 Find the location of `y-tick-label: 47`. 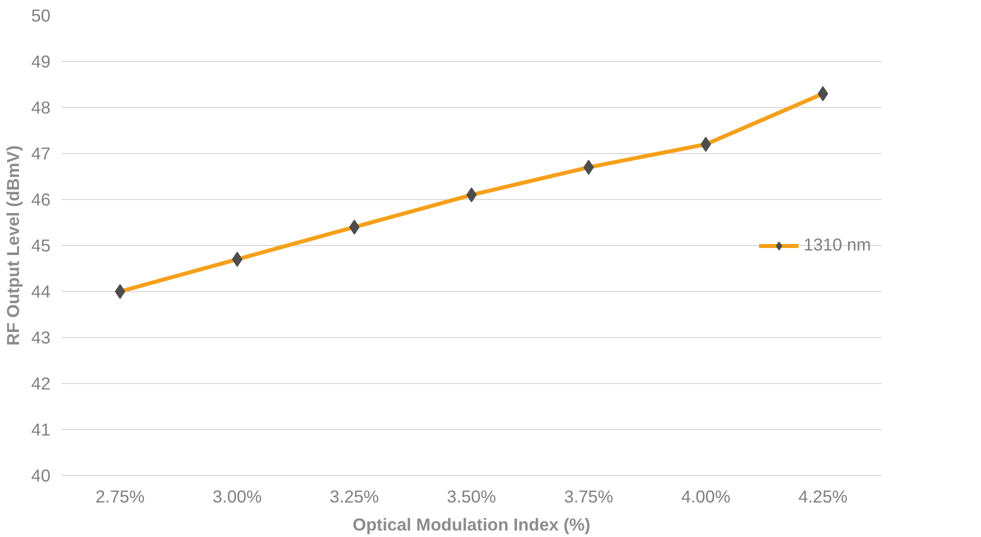

y-tick-label: 47 is located at coordinates (41, 154).